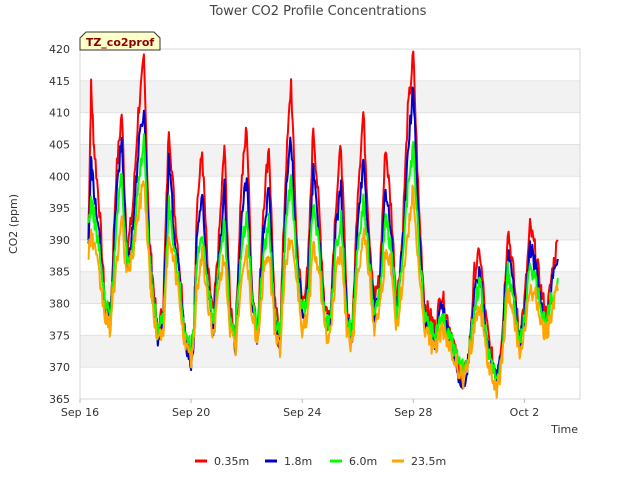  What do you see at coordinates (320, 461) in the screenshot?
I see `legend: 0.35m 1.8m 6.0m 23.5m` at bounding box center [320, 461].